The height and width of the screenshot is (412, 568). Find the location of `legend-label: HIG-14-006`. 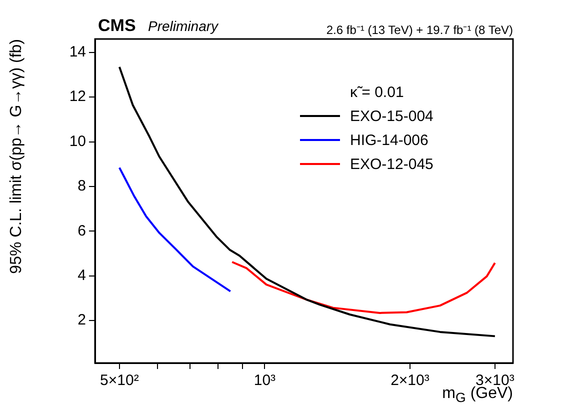

legend-label: HIG-14-006 is located at coordinates (389, 140).